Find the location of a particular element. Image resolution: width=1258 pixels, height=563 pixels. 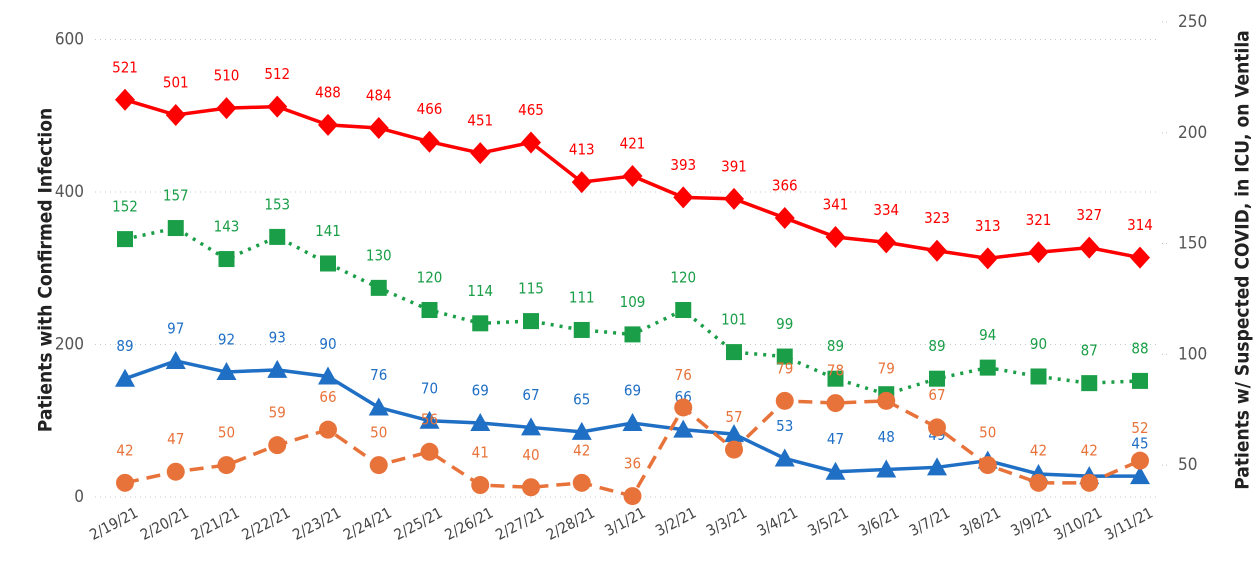

data-label: 78 is located at coordinates (835, 371).